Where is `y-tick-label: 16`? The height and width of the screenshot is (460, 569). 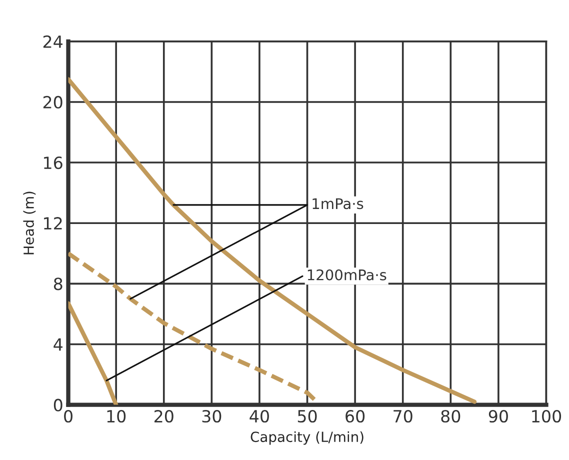
y-tick-label: 16 is located at coordinates (53, 163).